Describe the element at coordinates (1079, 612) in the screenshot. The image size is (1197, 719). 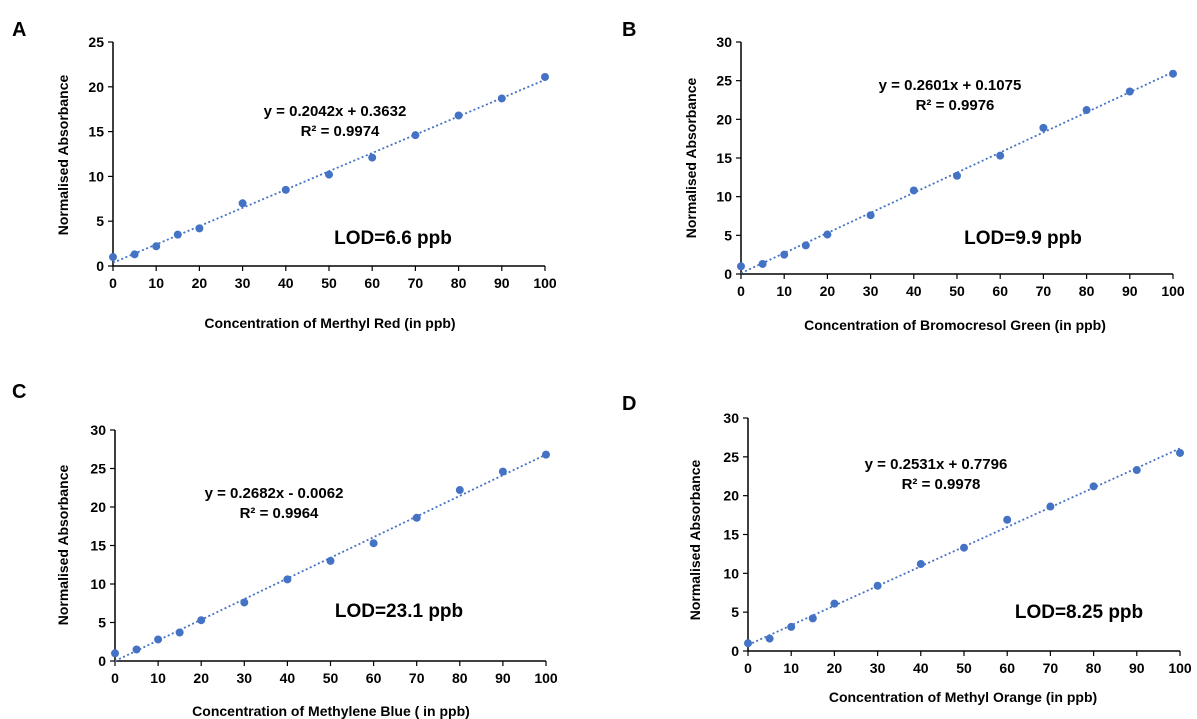
I see `lod-label: LOD=8.25 ppb` at that location.